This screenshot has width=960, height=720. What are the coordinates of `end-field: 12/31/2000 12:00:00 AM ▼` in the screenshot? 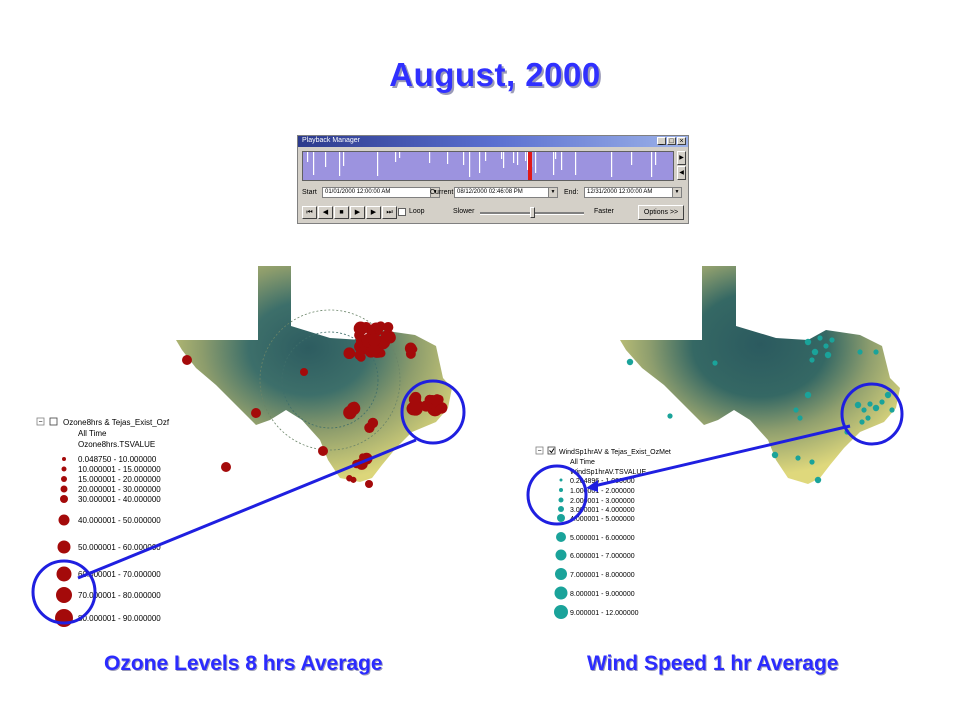 It's located at (633, 192).